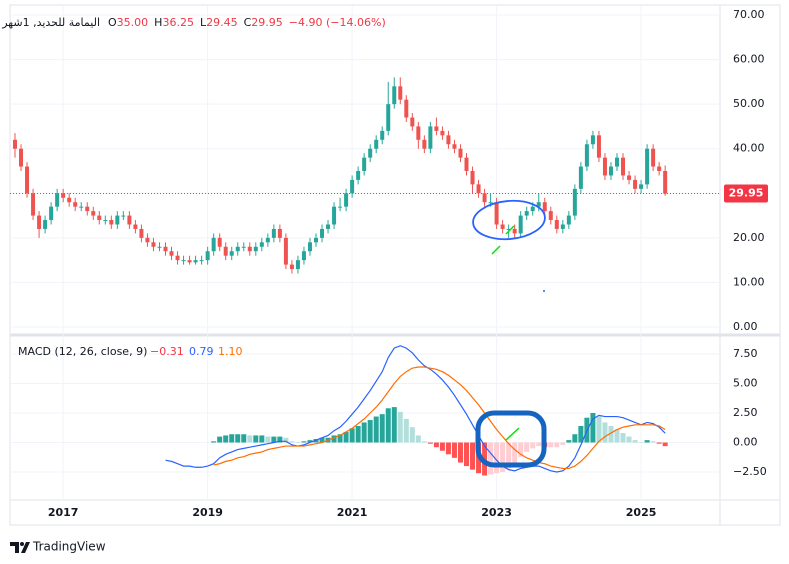 The width and height of the screenshot is (789, 564). Describe the element at coordinates (63, 512) in the screenshot. I see `x-tick-label: 2017` at that location.